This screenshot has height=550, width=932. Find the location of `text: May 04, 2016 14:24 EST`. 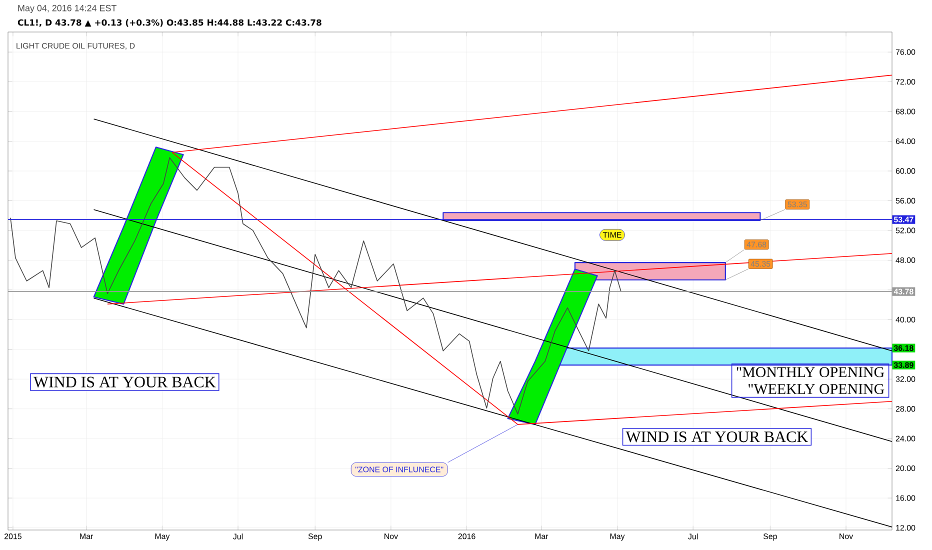

text: May 04, 2016 14:24 EST is located at coordinates (67, 9).